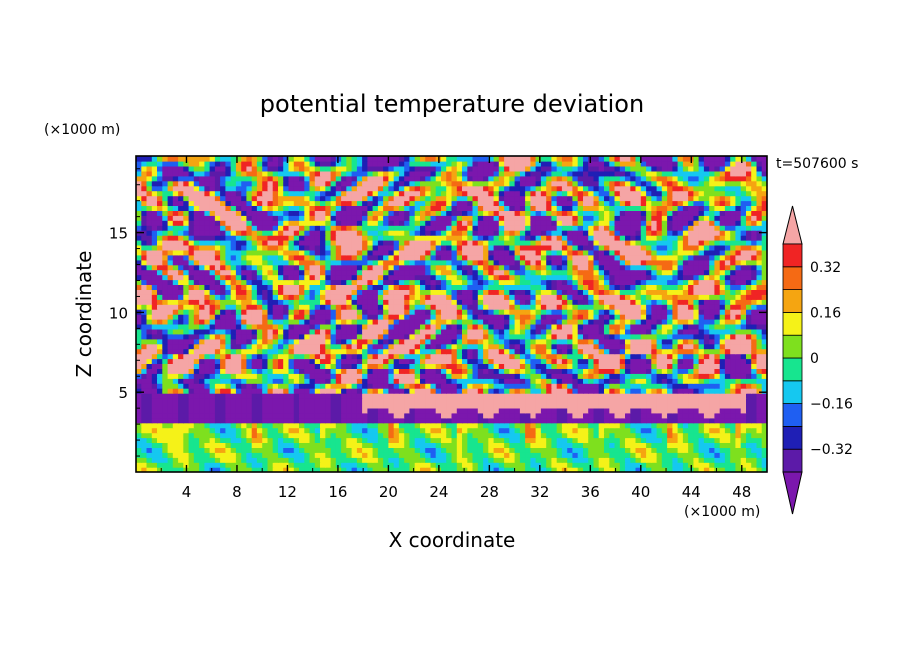  Describe the element at coordinates (792, 493) in the screenshot. I see `colorbar-min-arrow` at that location.